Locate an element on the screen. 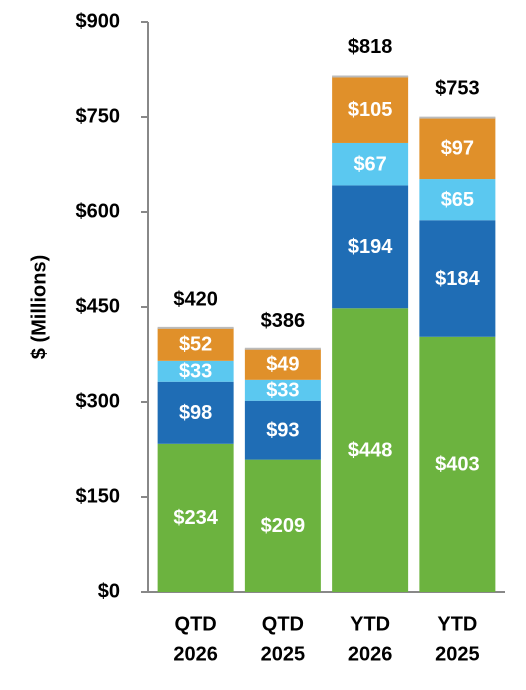 This screenshot has width=526, height=690. value-label: $98 is located at coordinates (195, 413).